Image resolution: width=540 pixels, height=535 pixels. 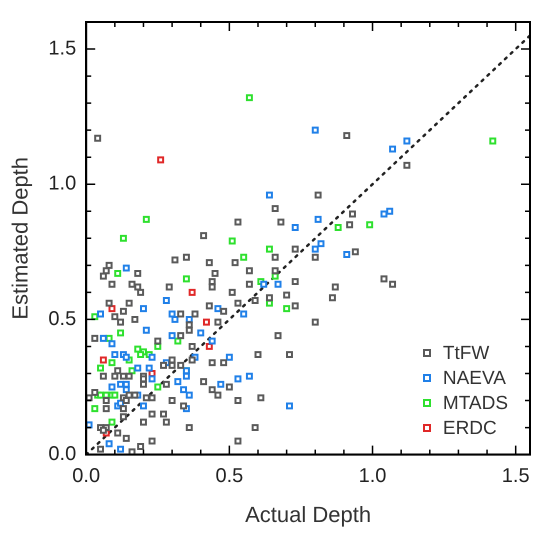 I want to click on y-tick-label: 1.0, so click(x=62, y=183).